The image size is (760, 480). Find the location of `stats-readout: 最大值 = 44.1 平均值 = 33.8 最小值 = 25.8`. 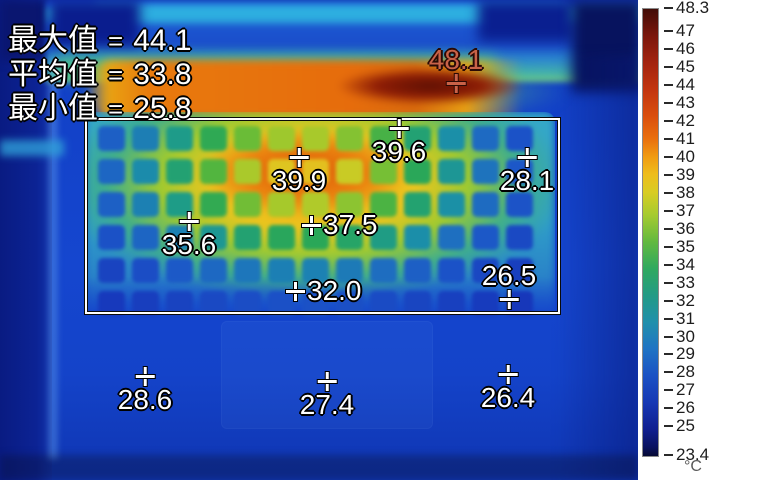

stats-readout: 最大值 = 44.1 平均值 = 33.8 最小值 = 25.8 is located at coordinates (100, 75).